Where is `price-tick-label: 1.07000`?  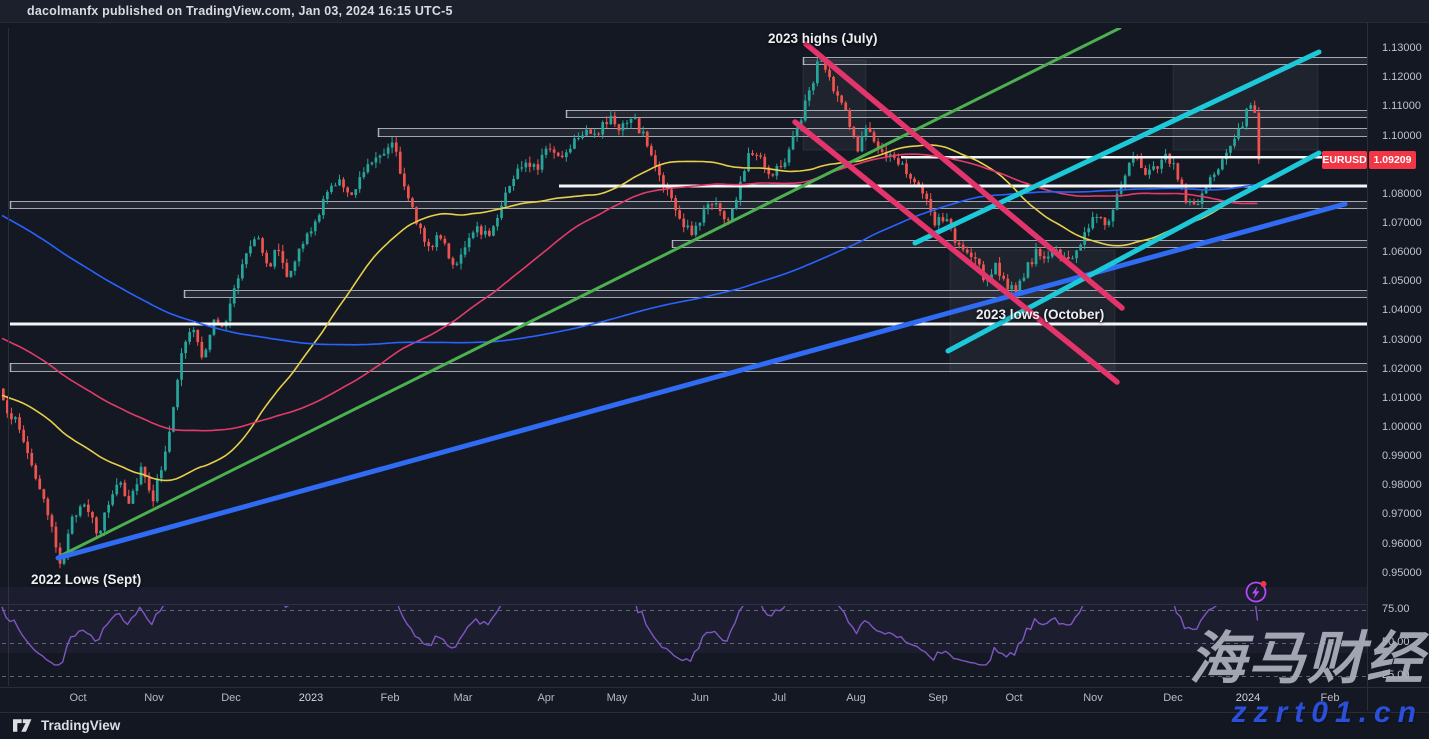
price-tick-label: 1.07000 is located at coordinates (1402, 223).